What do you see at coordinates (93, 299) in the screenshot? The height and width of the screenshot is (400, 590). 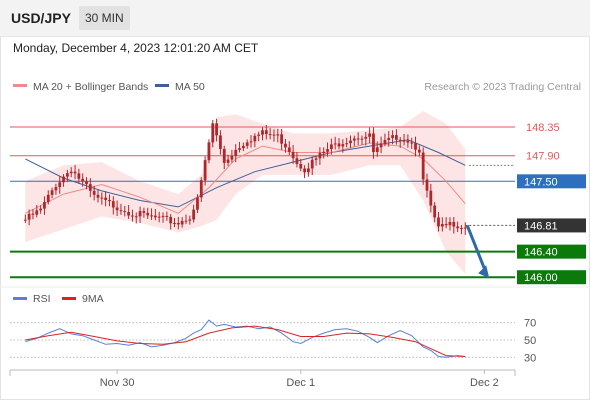 I see `rsi-legend-label: 9MA` at bounding box center [93, 299].